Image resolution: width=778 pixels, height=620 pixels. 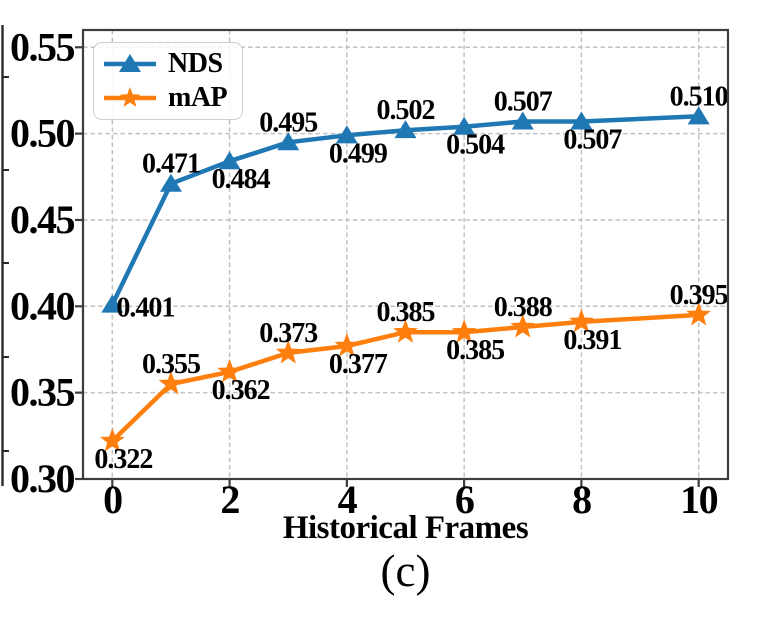 What do you see at coordinates (42, 392) in the screenshot?
I see `y-tick-label: 0.35` at bounding box center [42, 392].